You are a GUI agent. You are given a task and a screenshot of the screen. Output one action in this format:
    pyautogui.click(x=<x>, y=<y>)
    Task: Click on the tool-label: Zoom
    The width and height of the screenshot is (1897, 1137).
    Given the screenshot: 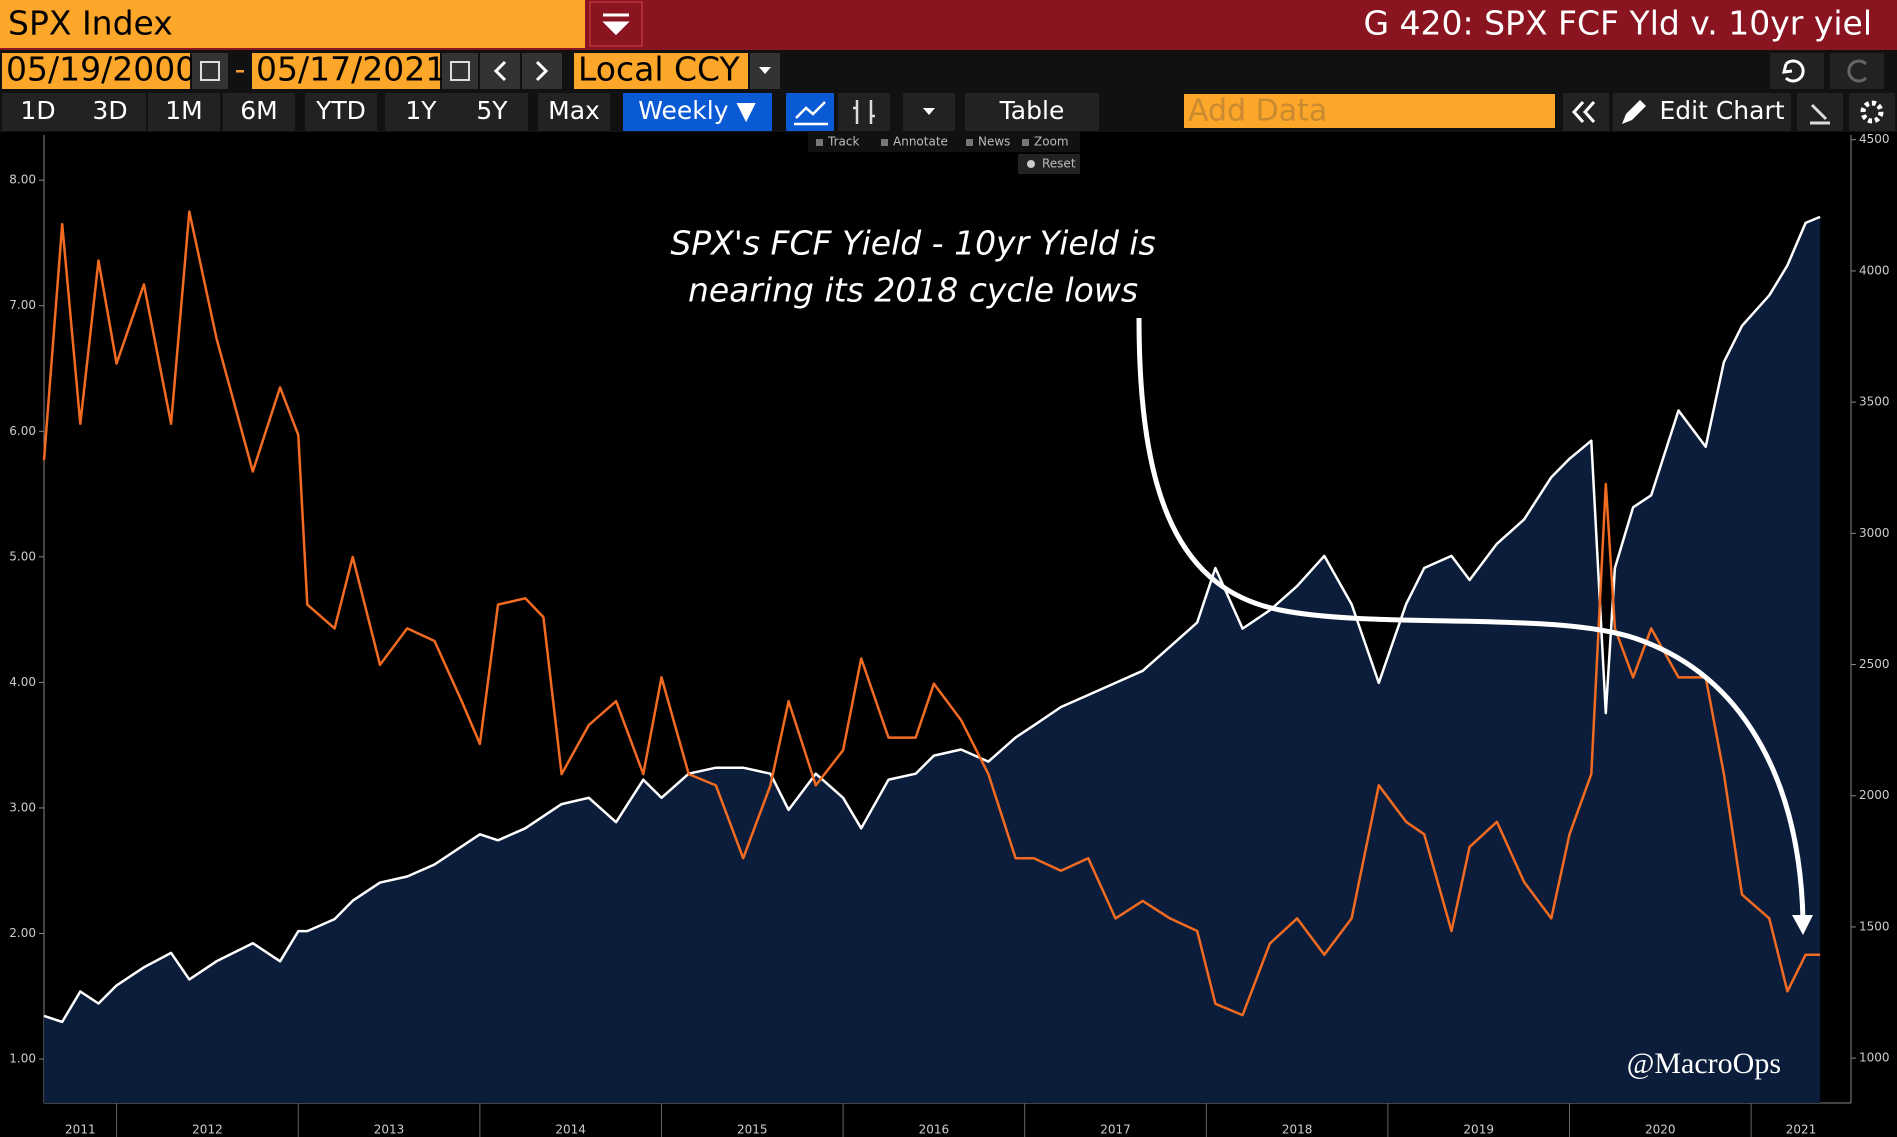 What is the action you would take?
    pyautogui.click(x=1051, y=142)
    